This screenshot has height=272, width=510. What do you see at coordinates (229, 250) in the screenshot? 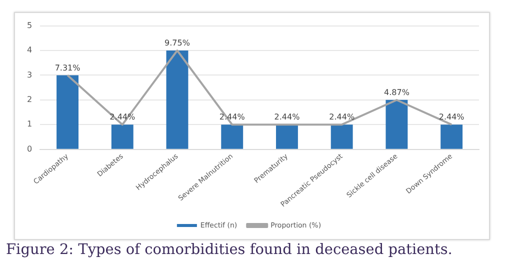
I see `caption: Figure 2: Types of comorbidities found in deceased patients.` at bounding box center [229, 250].